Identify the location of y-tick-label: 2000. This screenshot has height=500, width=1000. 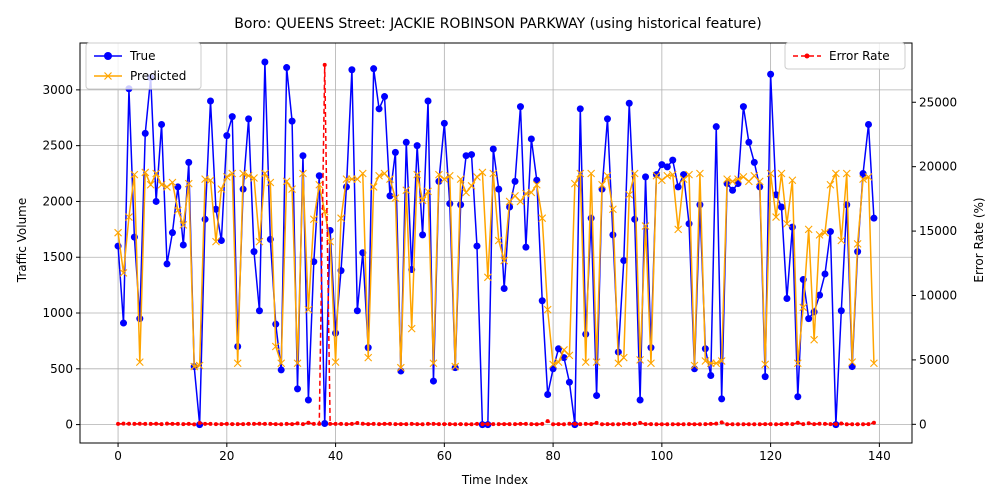
(57, 201).